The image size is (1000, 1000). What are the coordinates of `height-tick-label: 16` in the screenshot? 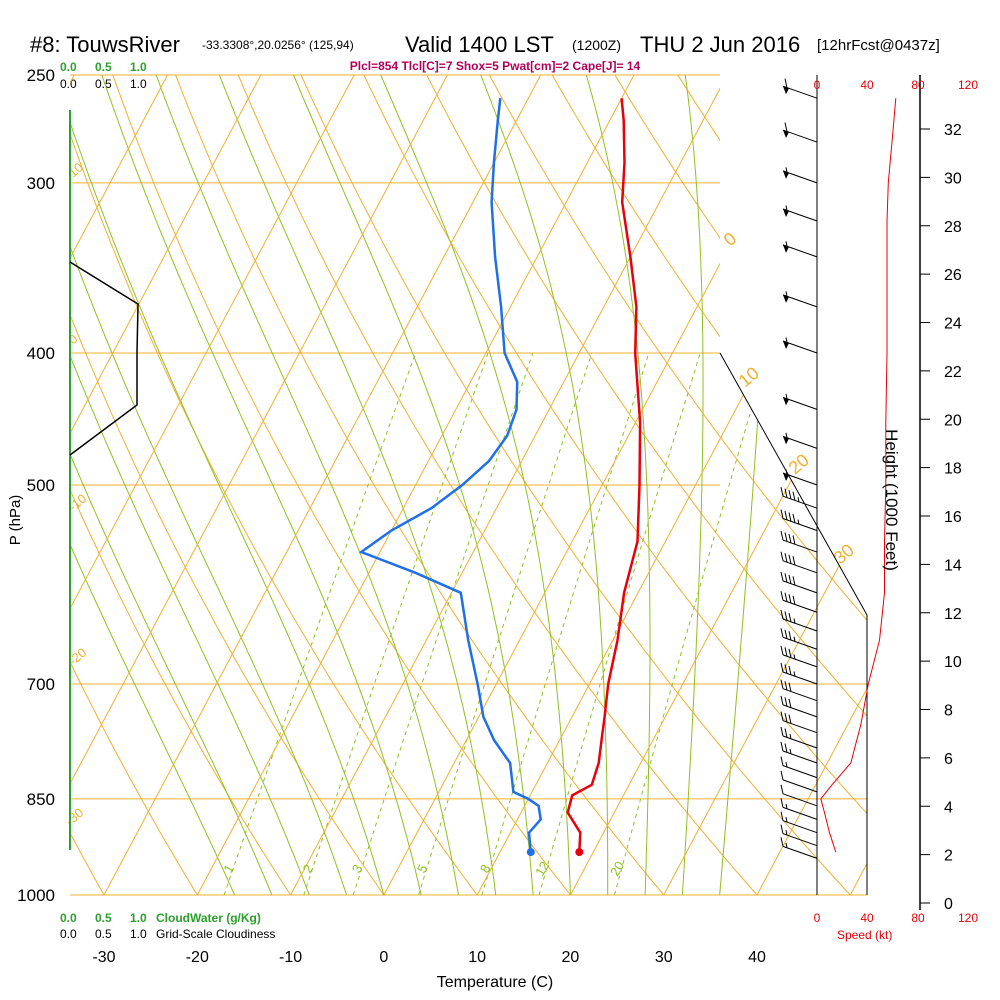 It's located at (953, 517).